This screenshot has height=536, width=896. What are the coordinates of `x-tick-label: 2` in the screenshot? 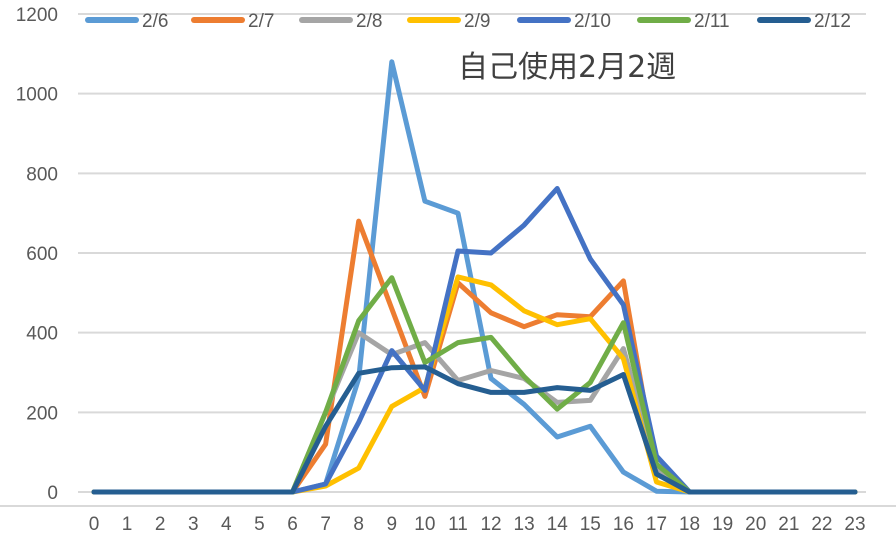 It's located at (160, 524).